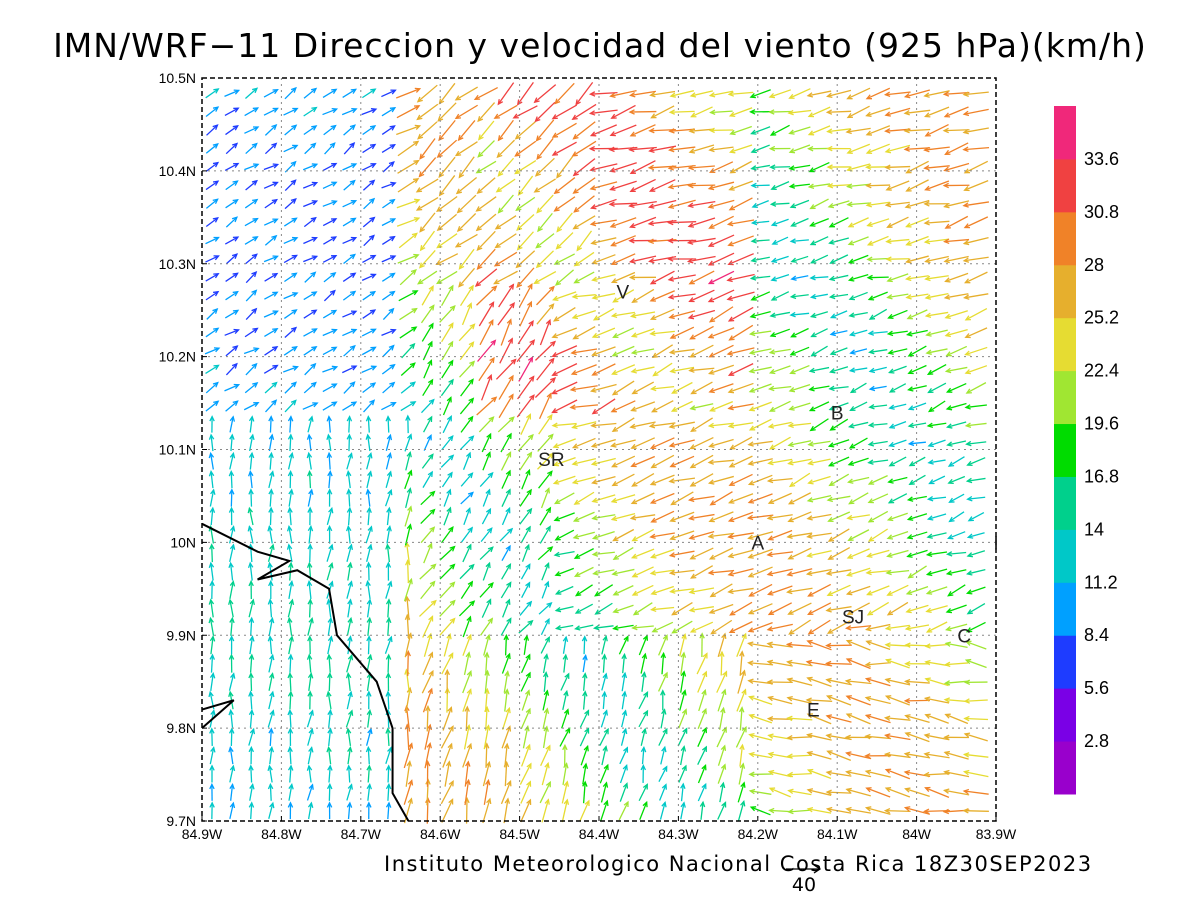 Image resolution: width=1200 pixels, height=900 pixels. Describe the element at coordinates (995, 543) in the screenshot. I see `station-label: I` at that location.